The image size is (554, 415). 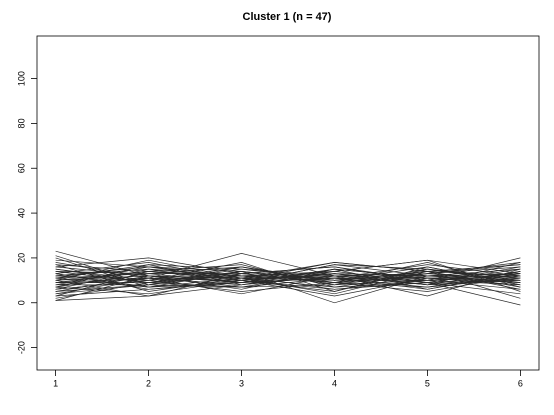 I want to click on y-tick-label: 80, so click(x=21, y=123).